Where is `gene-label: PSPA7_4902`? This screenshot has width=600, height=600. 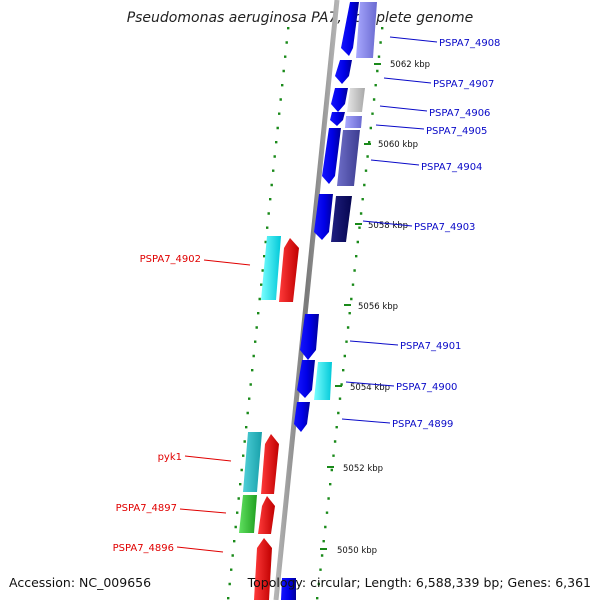
gene-label: PSPA7_4902 is located at coordinates (170, 259).